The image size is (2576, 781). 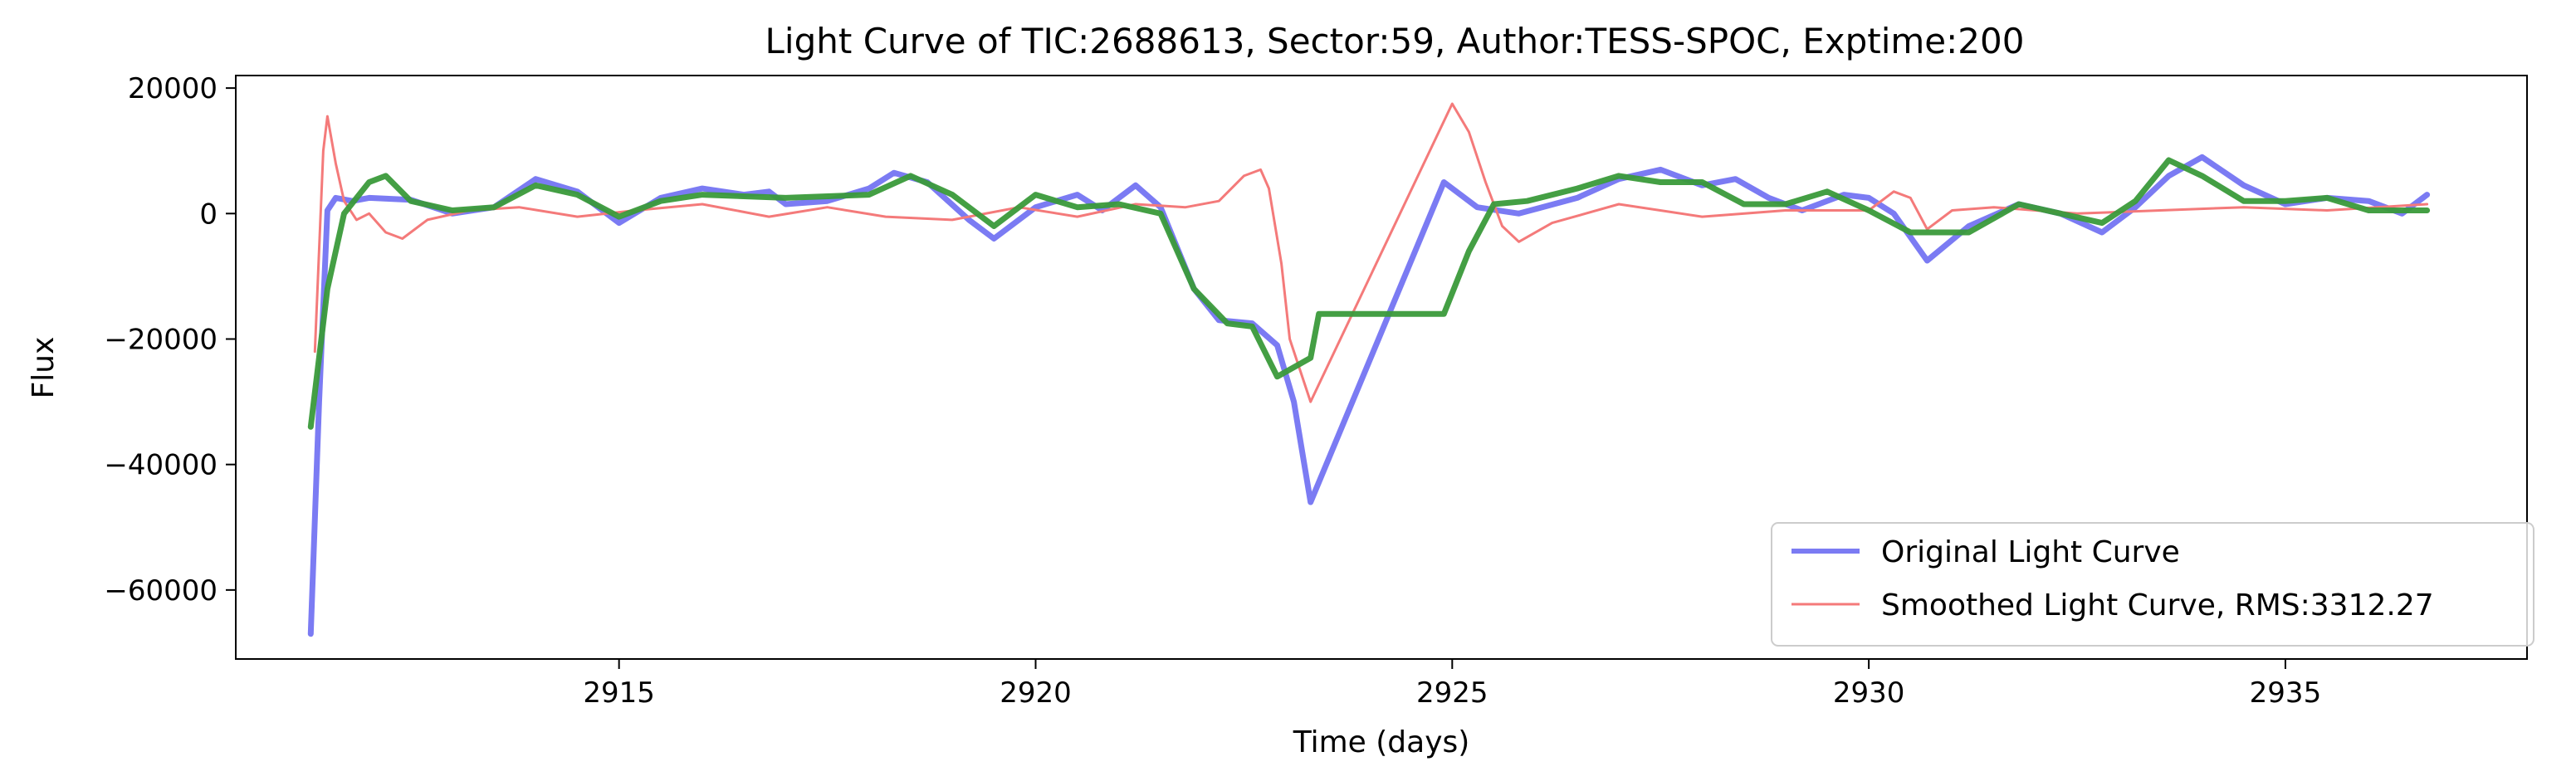 I want to click on y-tick-label: −20000, so click(x=161, y=339).